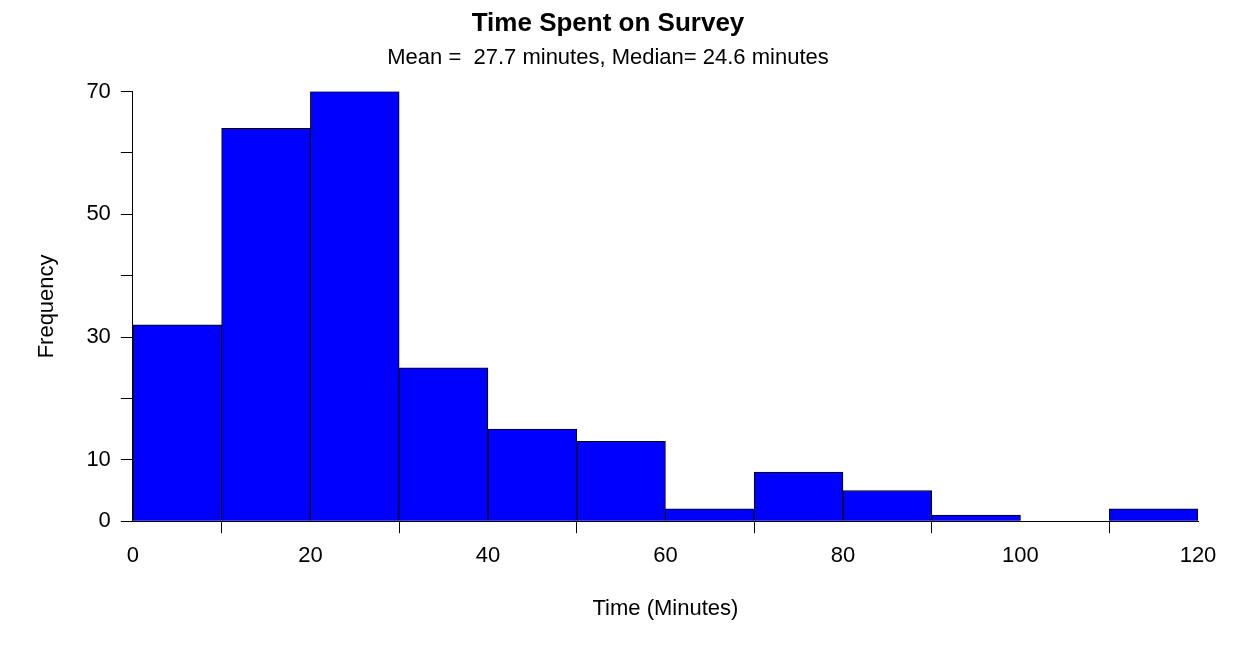 This screenshot has height=666, width=1244. What do you see at coordinates (98, 90) in the screenshot?
I see `y-tick-label: 70` at bounding box center [98, 90].